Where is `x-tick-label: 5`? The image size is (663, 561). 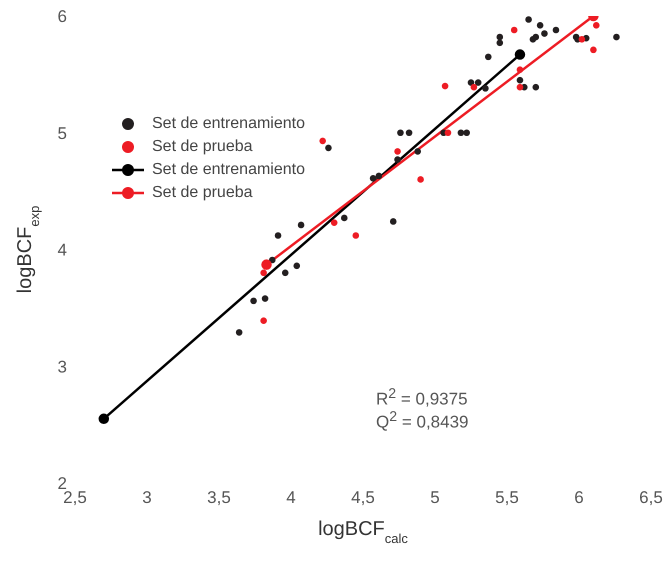
x-tick-label: 5 is located at coordinates (435, 498).